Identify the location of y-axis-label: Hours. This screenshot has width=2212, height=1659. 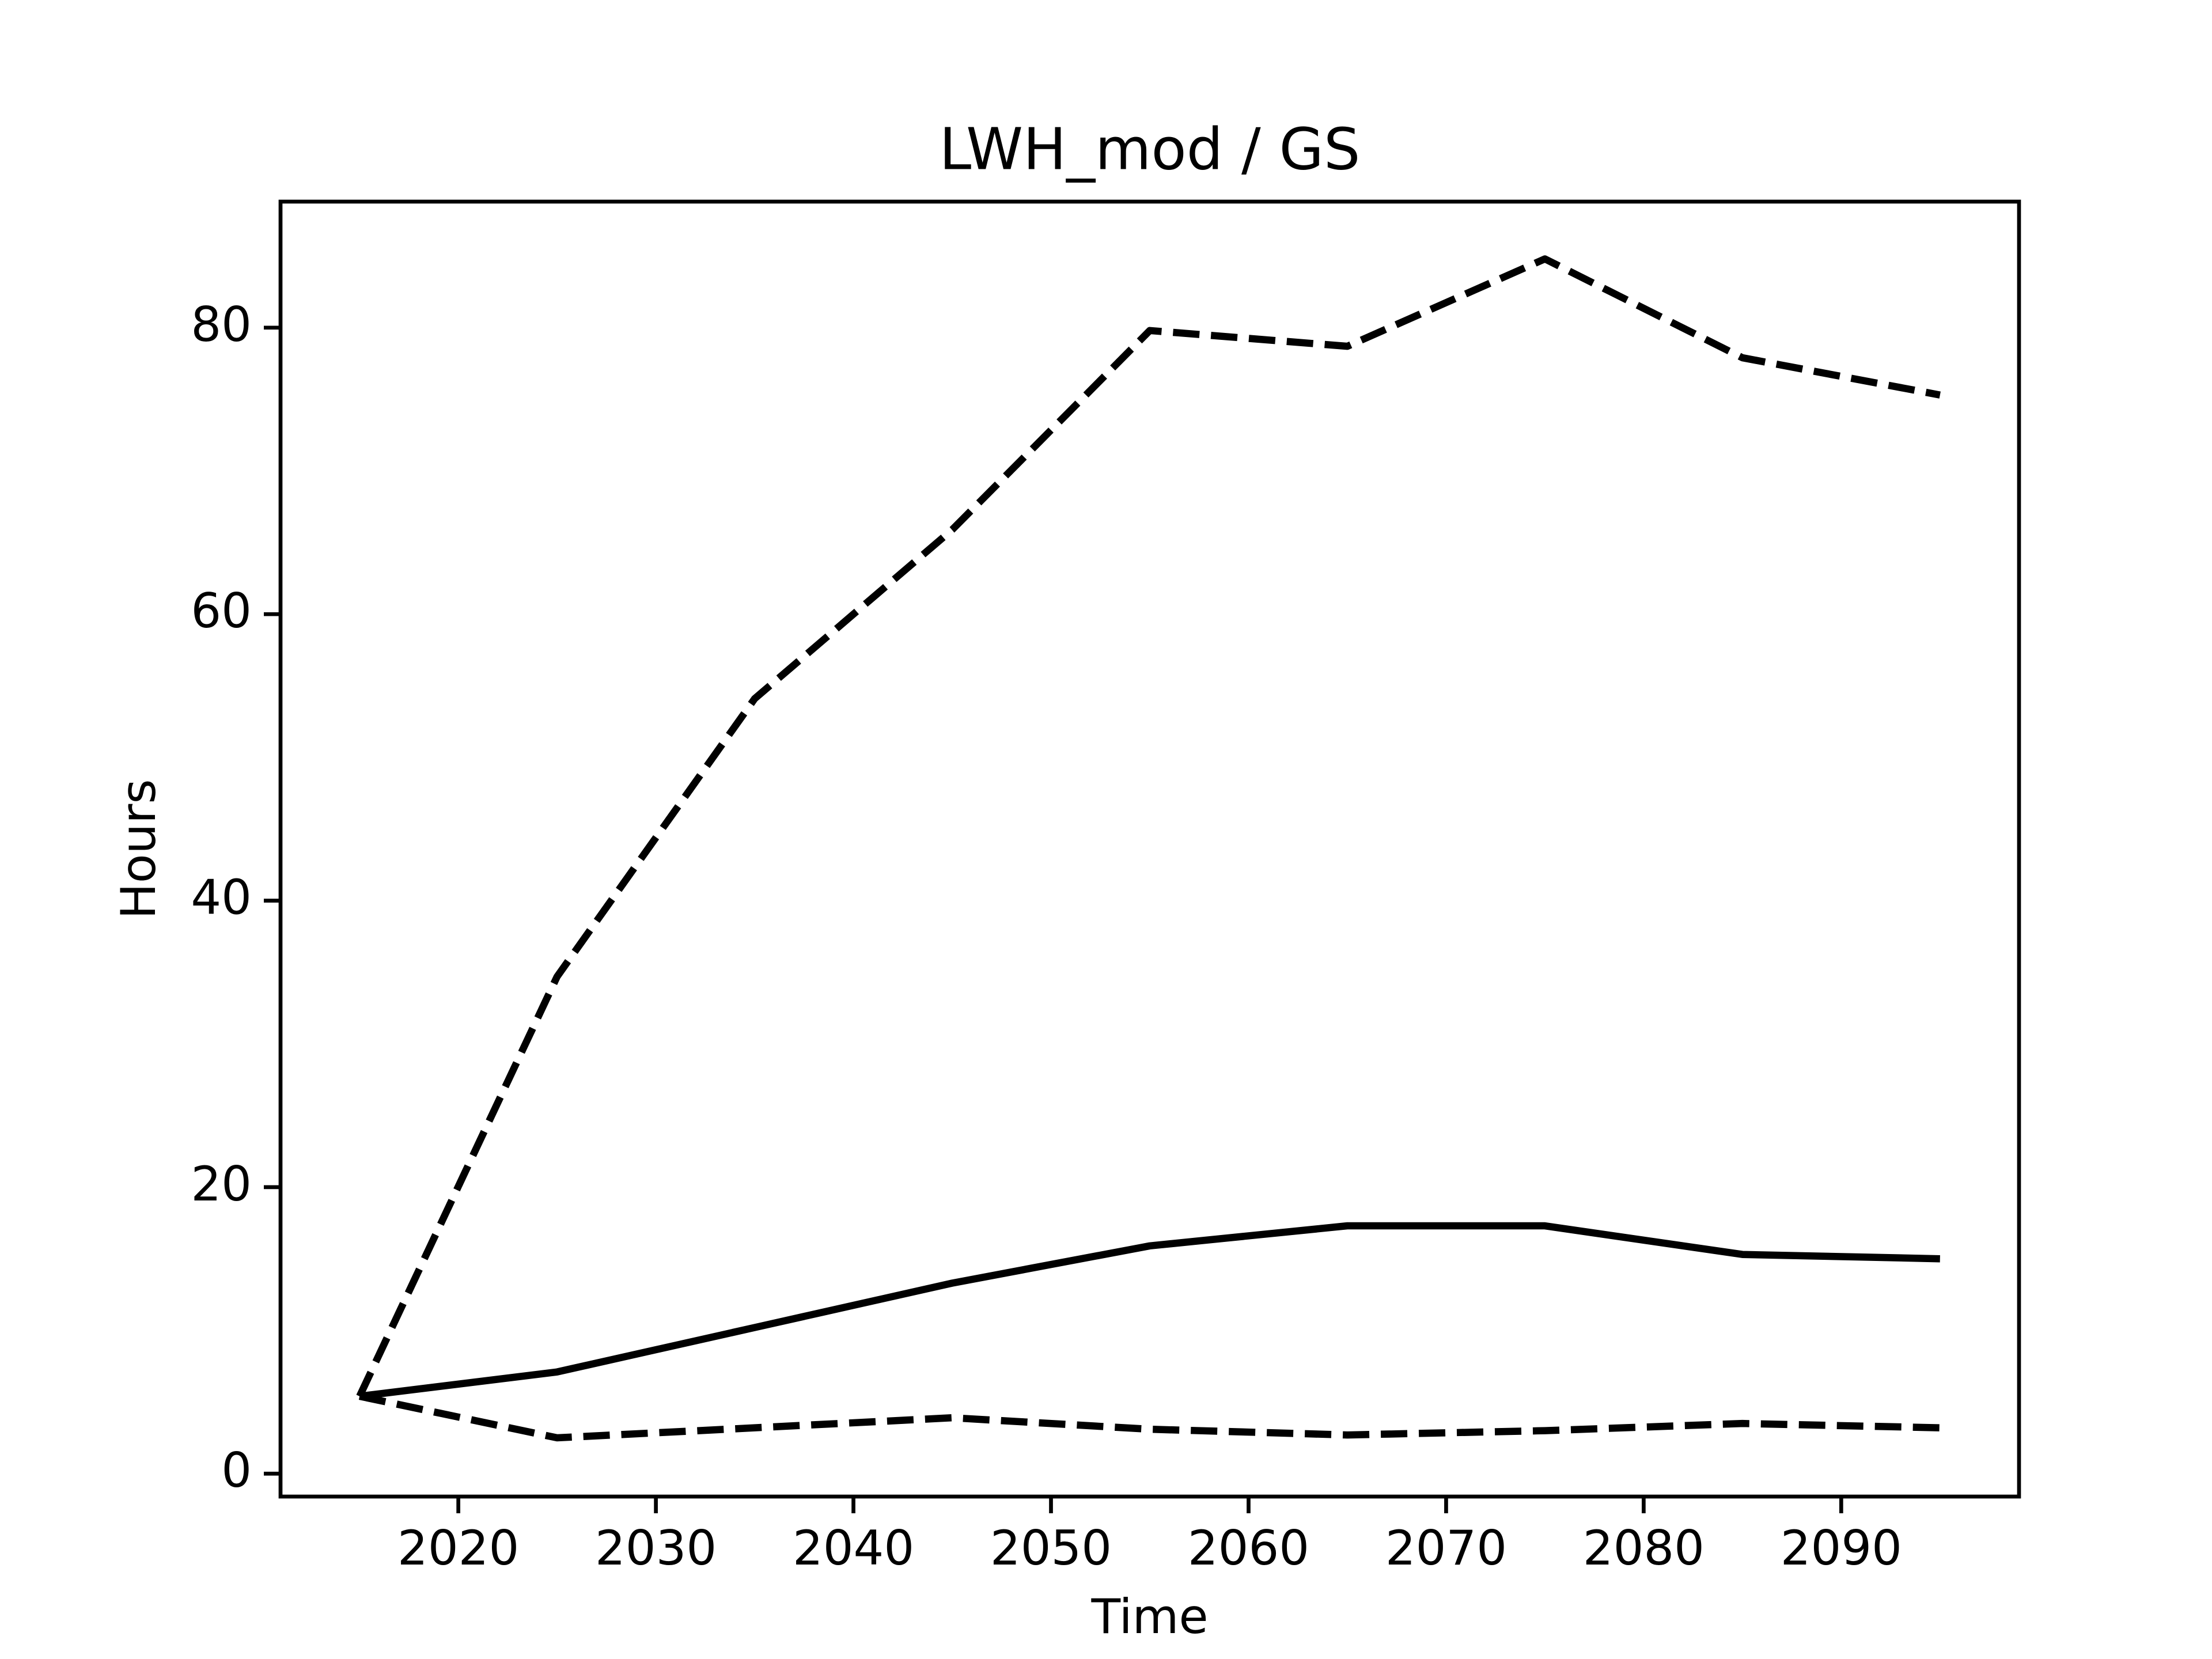
(138, 849).